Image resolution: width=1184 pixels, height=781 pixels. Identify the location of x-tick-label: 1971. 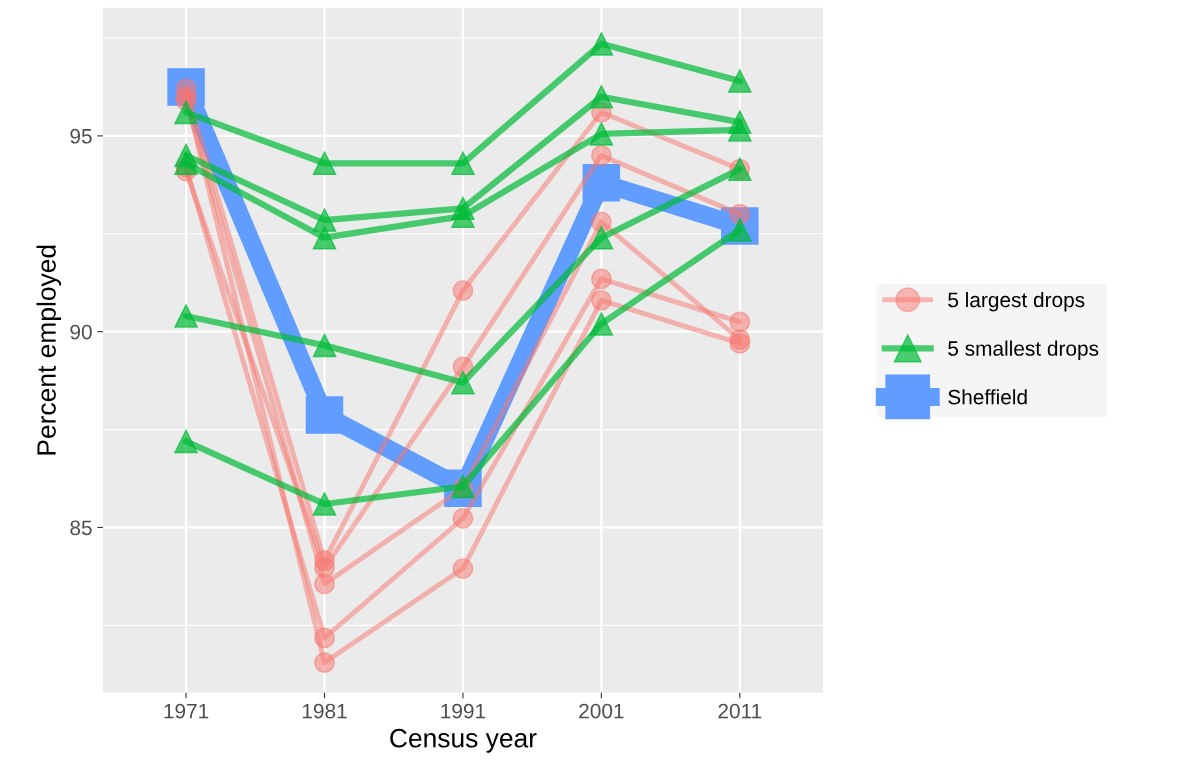
(186, 711).